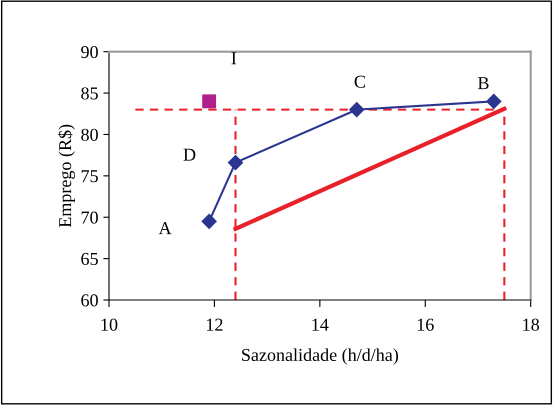  What do you see at coordinates (190, 154) in the screenshot?
I see `annotation: D` at bounding box center [190, 154].